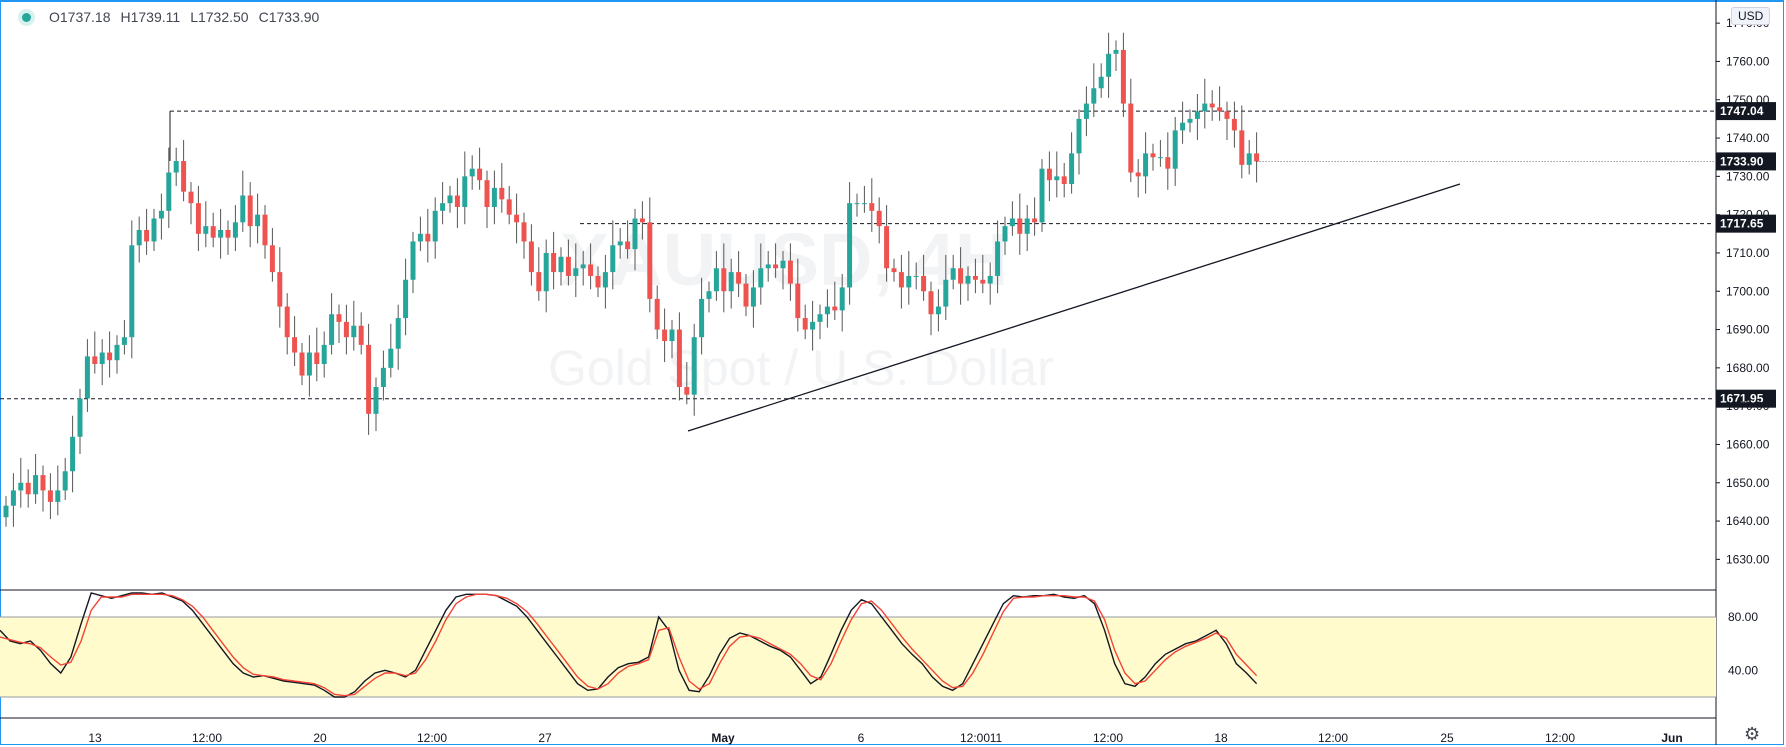 This screenshot has width=1786, height=747. Describe the element at coordinates (1748, 176) in the screenshot. I see `price-tick-label: 1730.00` at that location.